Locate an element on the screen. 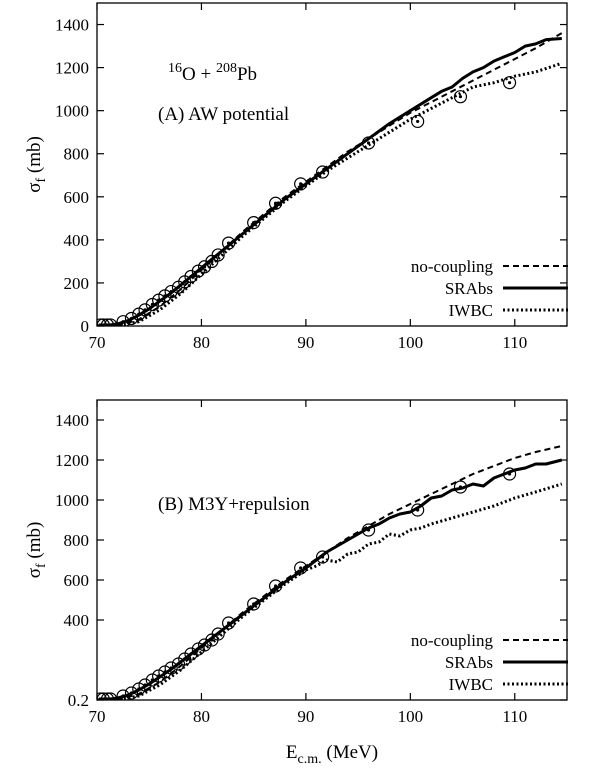 The image size is (594, 773). y-tick-label: 0 is located at coordinates (85, 326).